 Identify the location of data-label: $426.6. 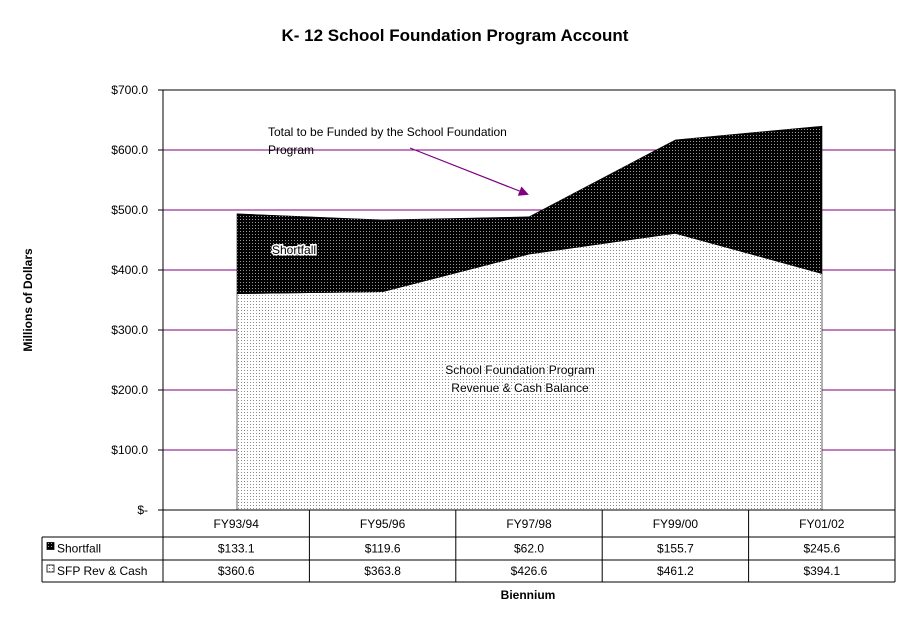
(529, 571).